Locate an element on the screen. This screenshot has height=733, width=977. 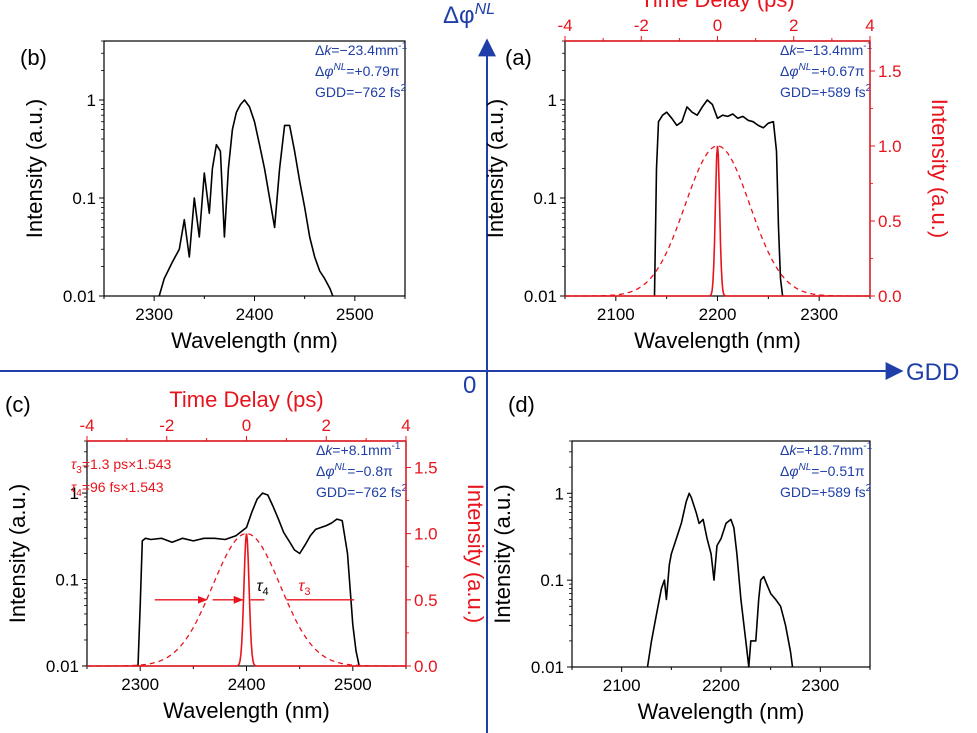
parameter-annotation: ΔφNL=+0.67π is located at coordinates (822, 70).